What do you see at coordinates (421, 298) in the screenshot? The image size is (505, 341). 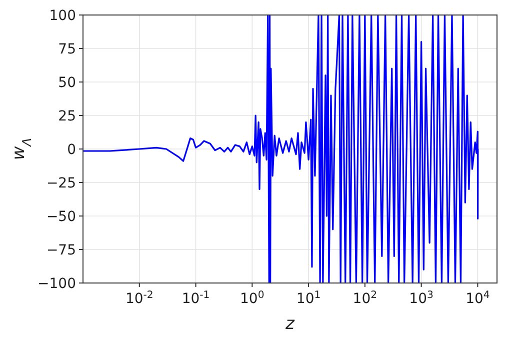 I see `x-tick-label: 10$^{3}$` at bounding box center [421, 298].